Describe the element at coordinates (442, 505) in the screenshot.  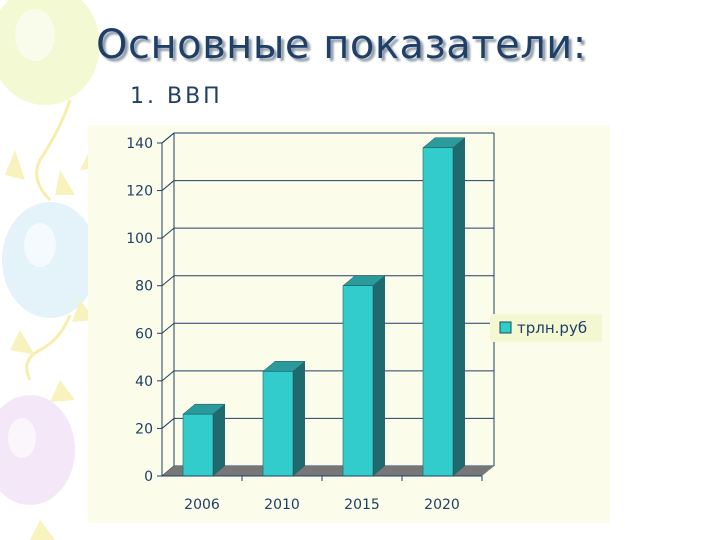
I see `x-tick-label: 2020` at that location.